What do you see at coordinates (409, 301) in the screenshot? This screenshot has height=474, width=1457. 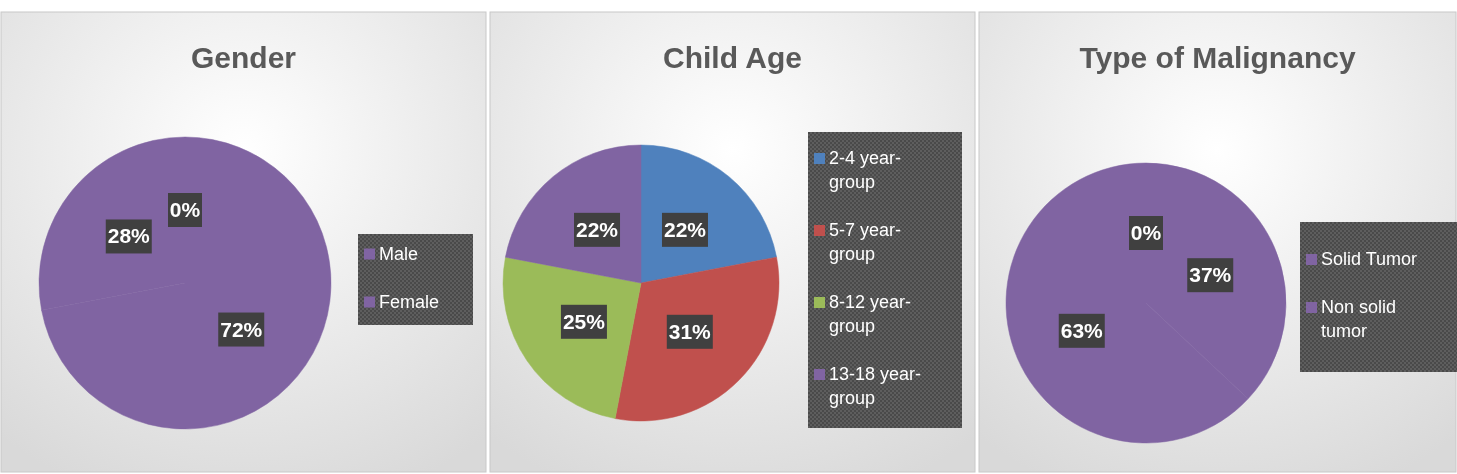 I see `legend-label: Female` at bounding box center [409, 301].